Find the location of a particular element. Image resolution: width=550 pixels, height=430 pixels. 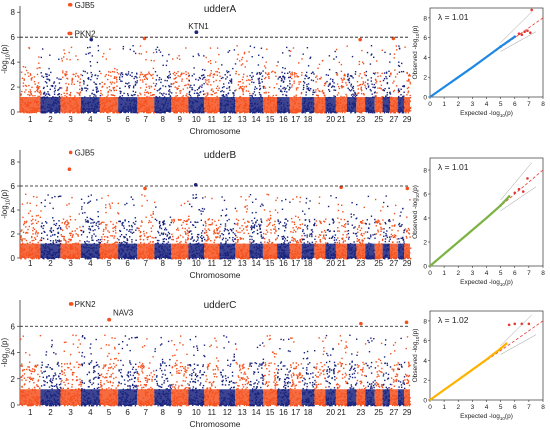

y-tick-label: 0 is located at coordinates (13, 258).